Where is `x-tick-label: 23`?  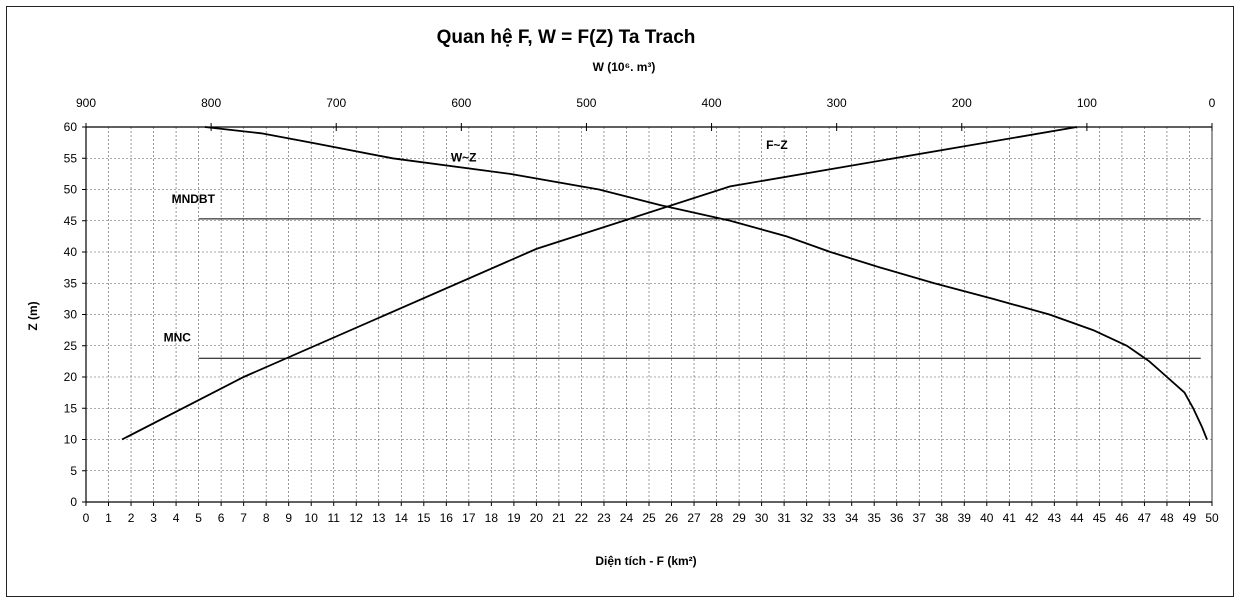
x-tick-label: 23 is located at coordinates (604, 518).